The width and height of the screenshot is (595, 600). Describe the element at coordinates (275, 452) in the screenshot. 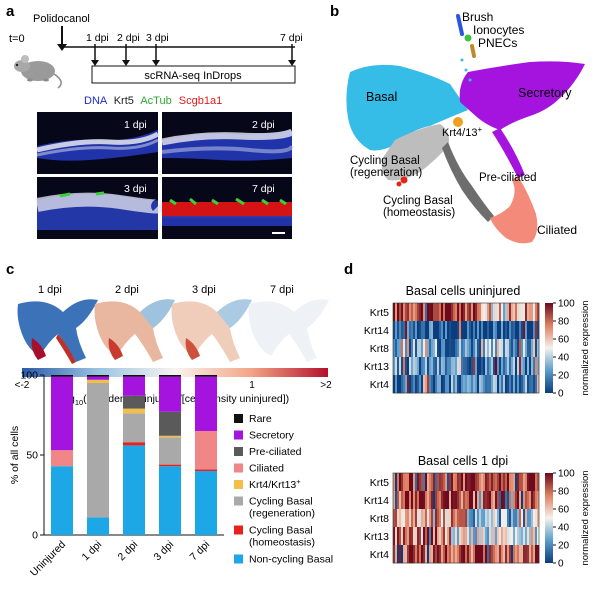

I see `legend-label: Pre-ciliated` at that location.